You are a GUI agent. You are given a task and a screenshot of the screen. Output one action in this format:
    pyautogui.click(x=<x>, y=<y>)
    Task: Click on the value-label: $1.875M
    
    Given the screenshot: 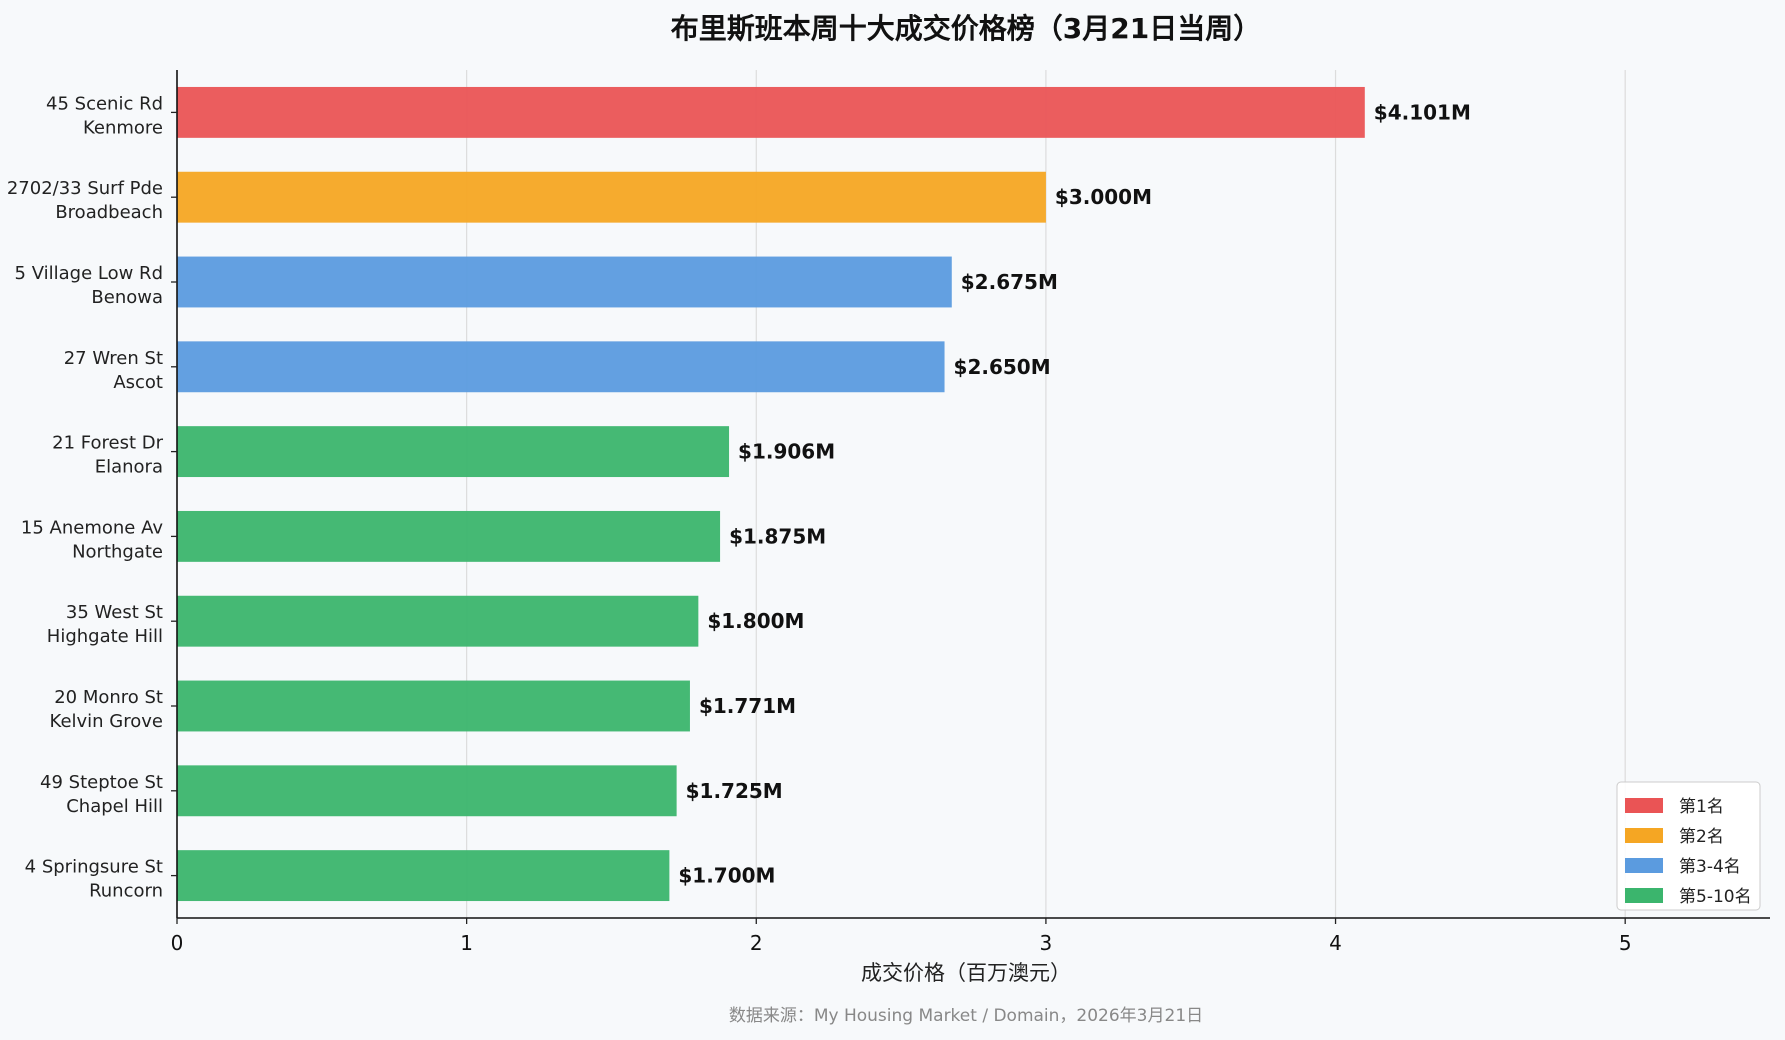 What is the action you would take?
    pyautogui.click(x=777, y=536)
    